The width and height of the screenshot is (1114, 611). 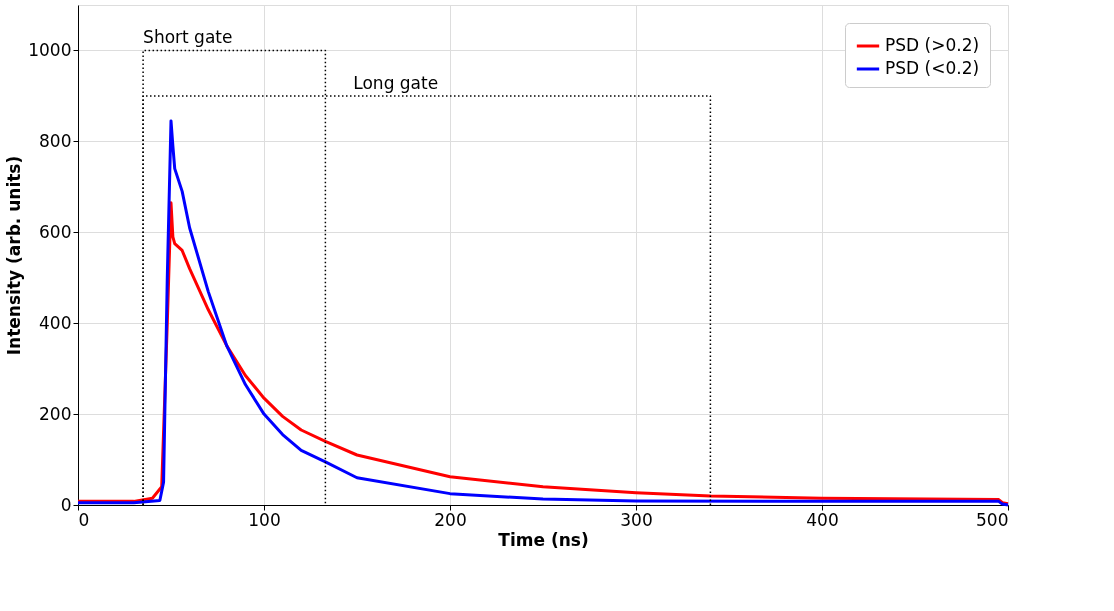 I want to click on legend-label: PSD (>0.2), so click(x=932, y=45).